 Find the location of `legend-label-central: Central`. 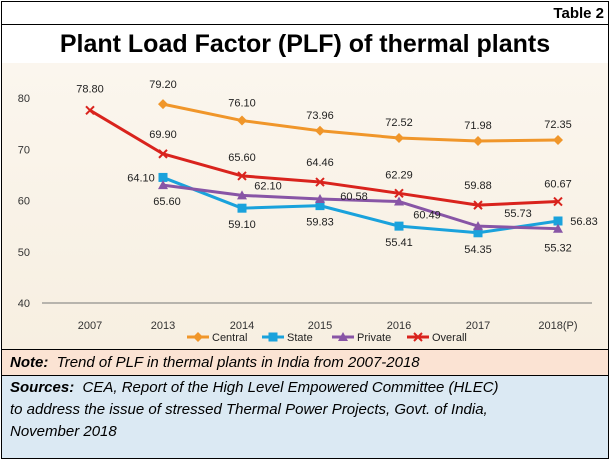

legend-label-central: Central is located at coordinates (229, 338).